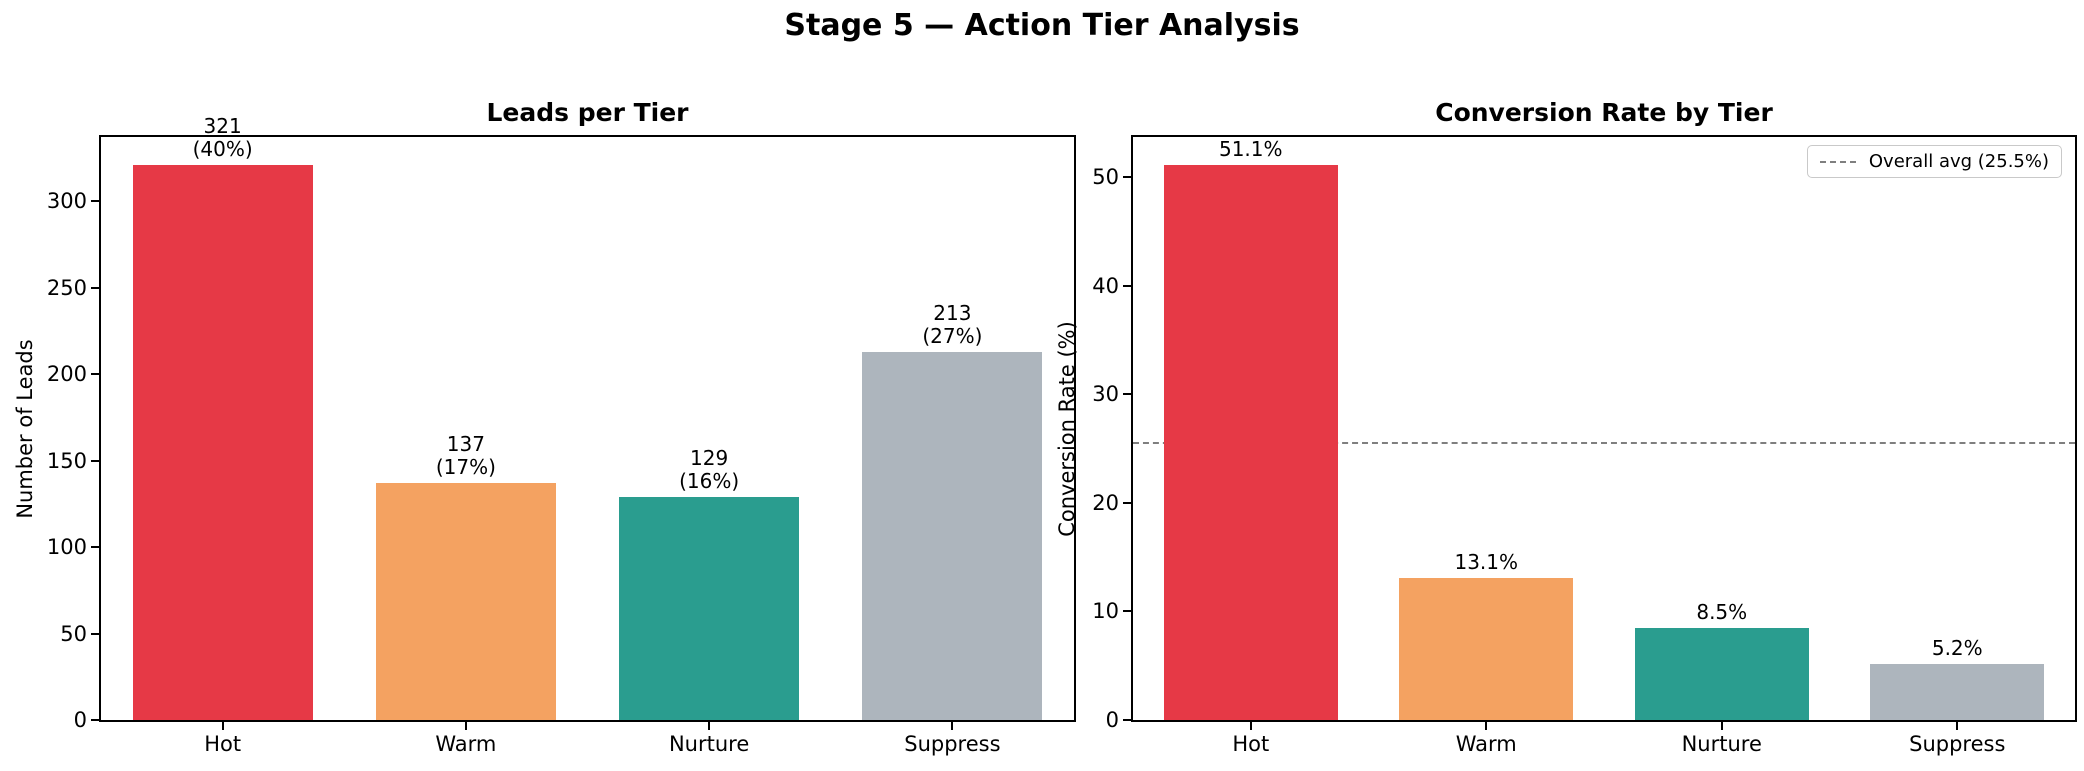 The image size is (2084, 771). I want to click on right-chart-title: Conversion Rate by Tier, so click(1604, 112).